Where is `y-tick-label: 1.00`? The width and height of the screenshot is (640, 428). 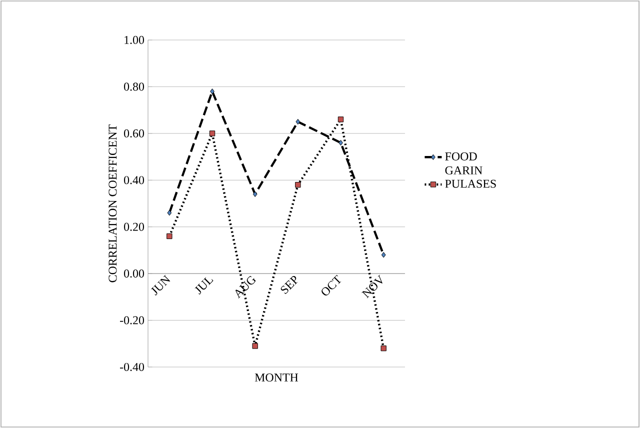
y-tick-label: 1.00 is located at coordinates (134, 40).